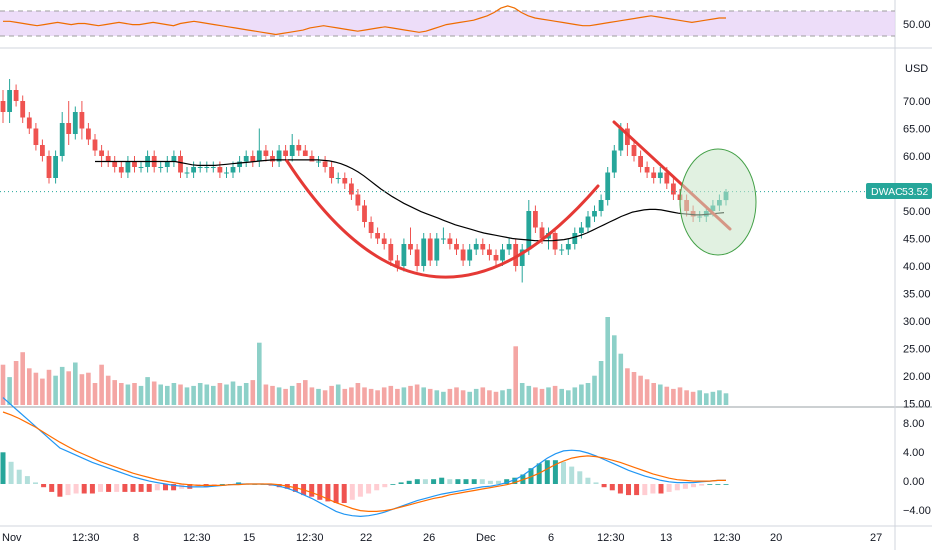 Image resolution: width=932 pixels, height=555 pixels. What do you see at coordinates (917, 295) in the screenshot?
I see `price-tick-label: 35.00` at bounding box center [917, 295].